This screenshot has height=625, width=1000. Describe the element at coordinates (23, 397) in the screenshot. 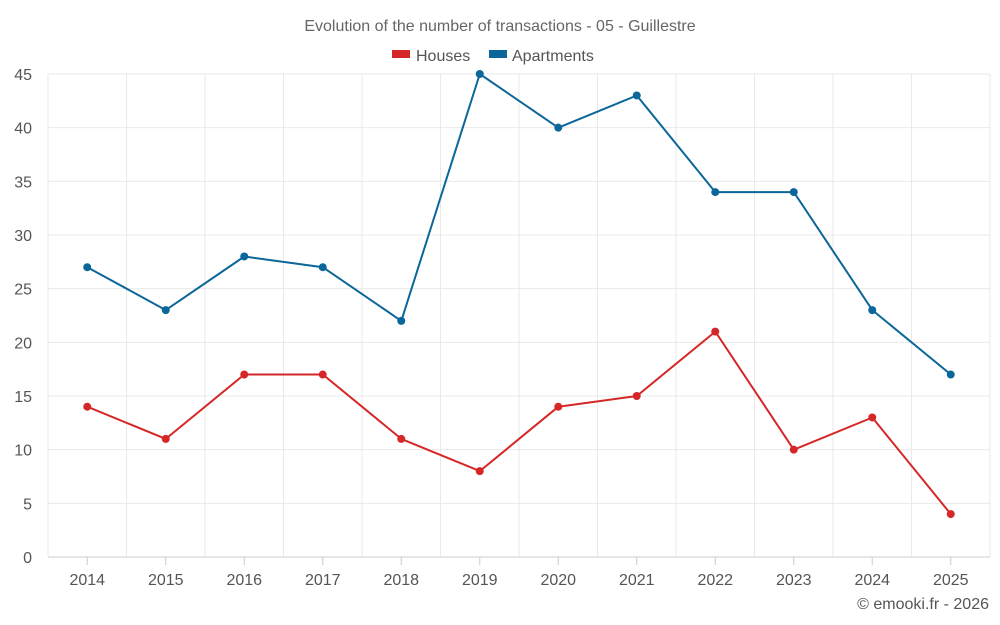

I see `y-tick-label: 15` at that location.